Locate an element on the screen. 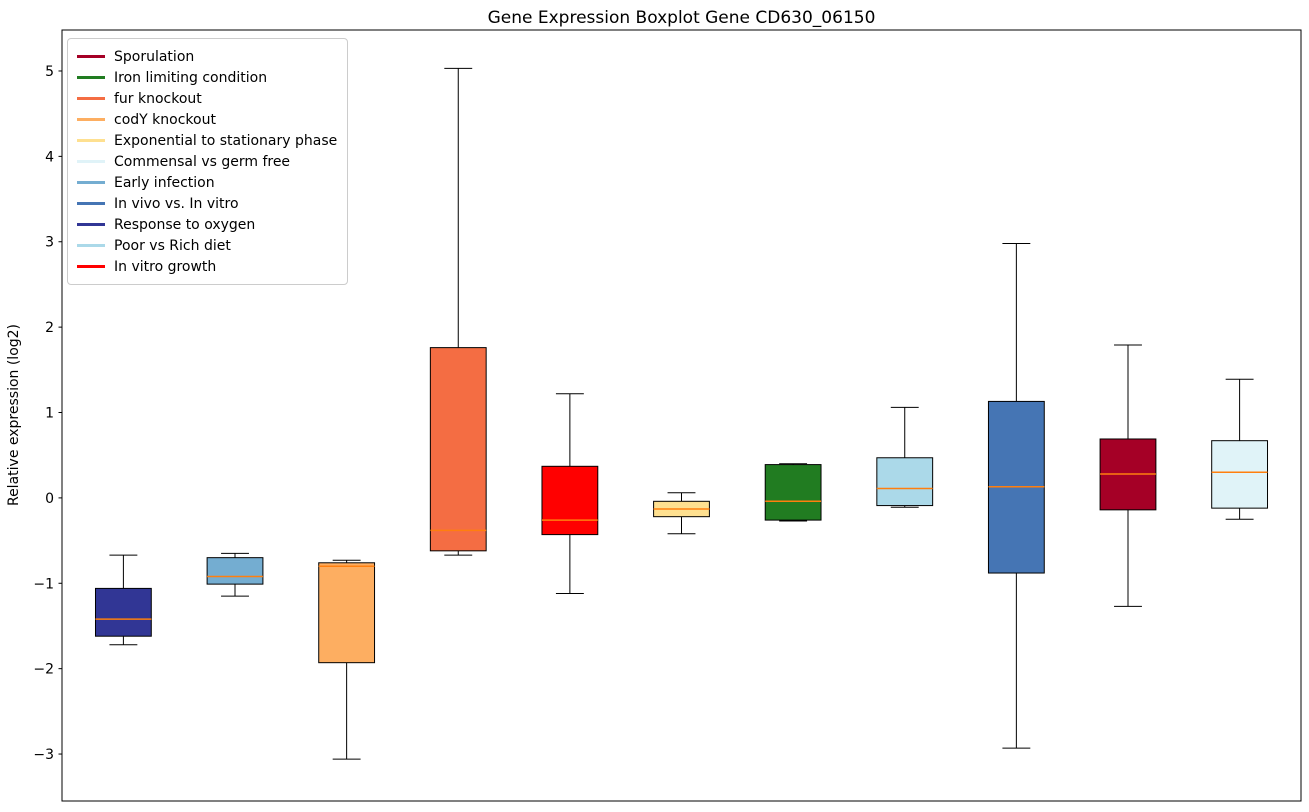  box-in-vivo-vs-in-vitro is located at coordinates (1016, 495).